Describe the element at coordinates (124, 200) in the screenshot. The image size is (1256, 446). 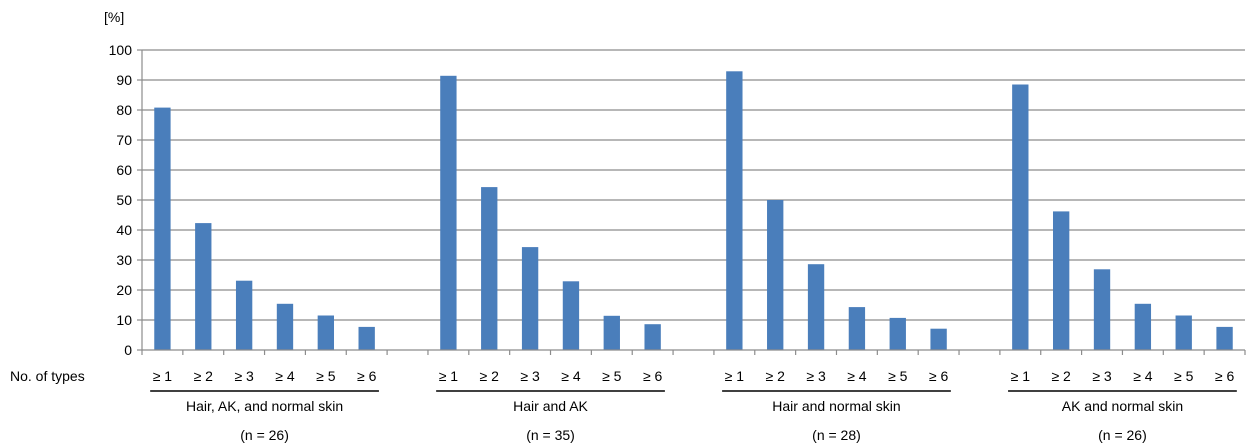
I see `y-tick-label: 50` at that location.